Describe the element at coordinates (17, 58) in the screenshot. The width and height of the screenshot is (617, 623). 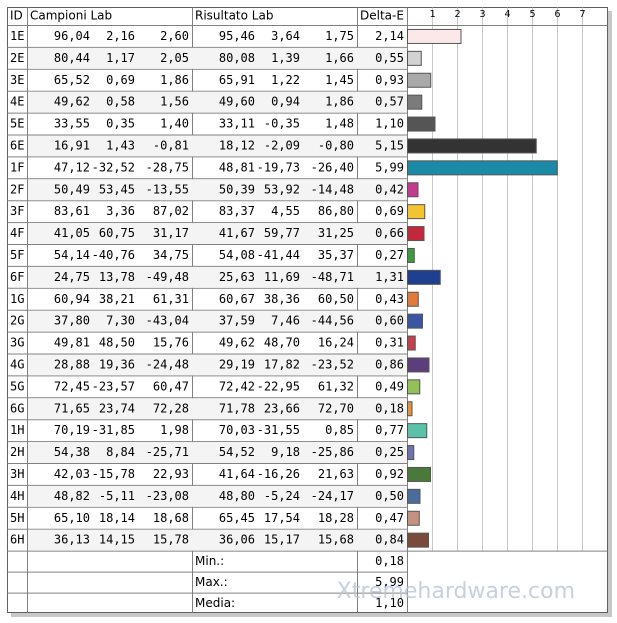
I see `row-id: 2E` at that location.